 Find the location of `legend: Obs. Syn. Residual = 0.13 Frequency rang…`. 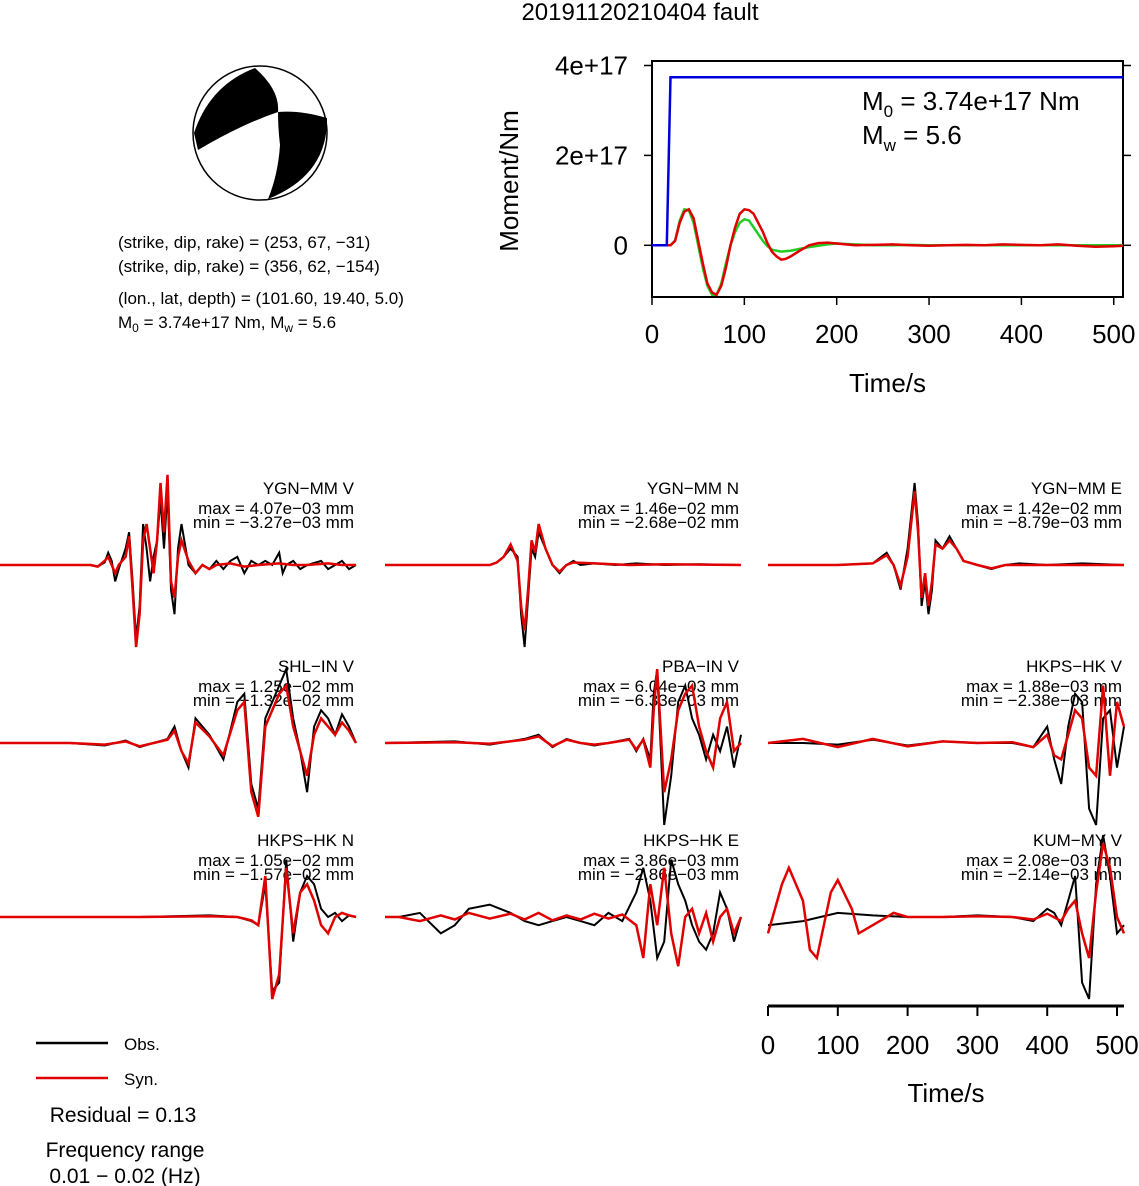

legend: Obs. Syn. Residual = 0.13 Frequency rang… is located at coordinates (120, 1110).